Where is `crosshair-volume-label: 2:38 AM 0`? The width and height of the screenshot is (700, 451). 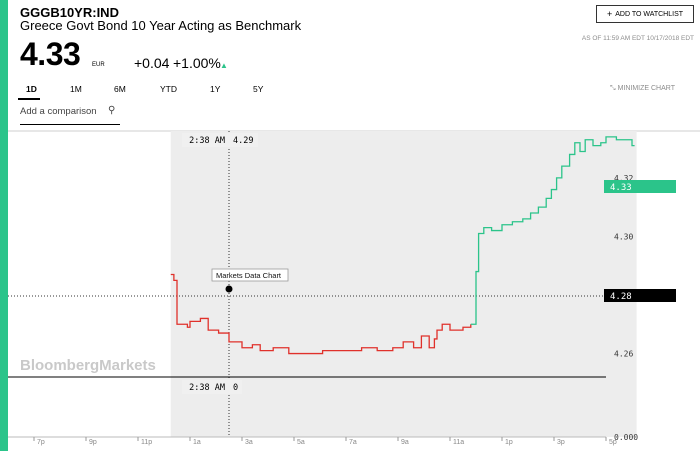 crosshair-volume-label: 2:38 AM 0 is located at coordinates (212, 387).